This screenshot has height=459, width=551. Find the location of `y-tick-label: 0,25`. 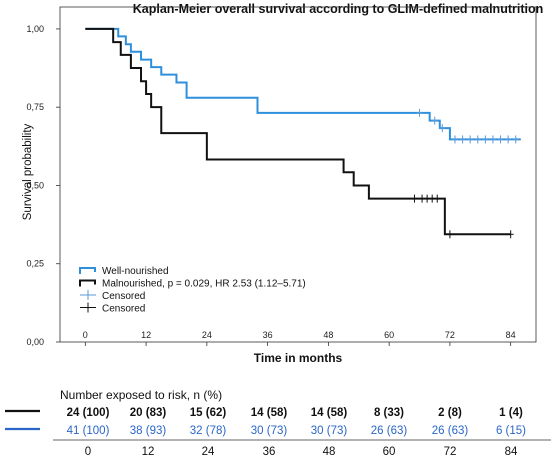

y-tick-label: 0,25 is located at coordinates (35, 264).